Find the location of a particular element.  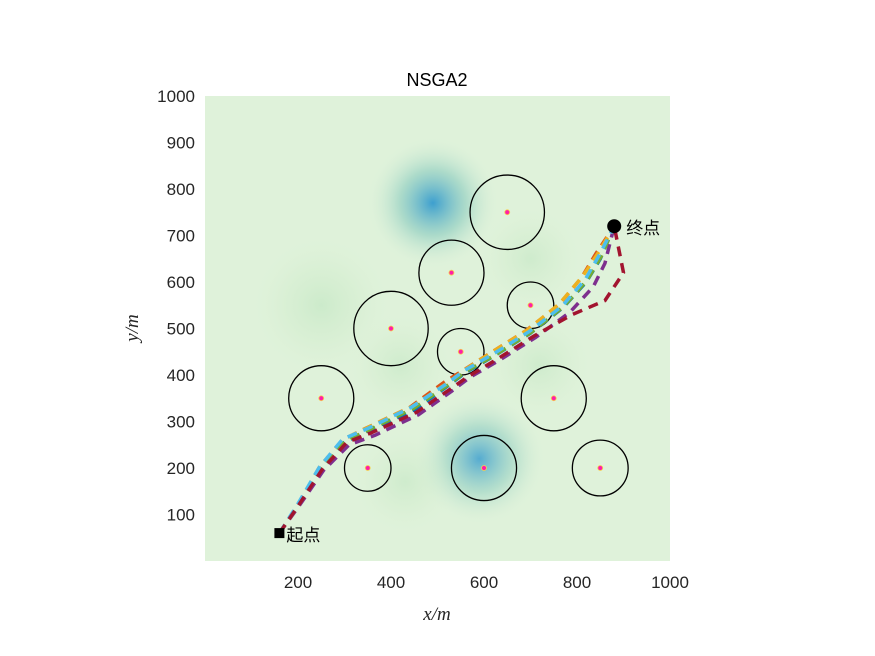

x-axis: 200 400 600 800 1000 is located at coordinates (486, 582).